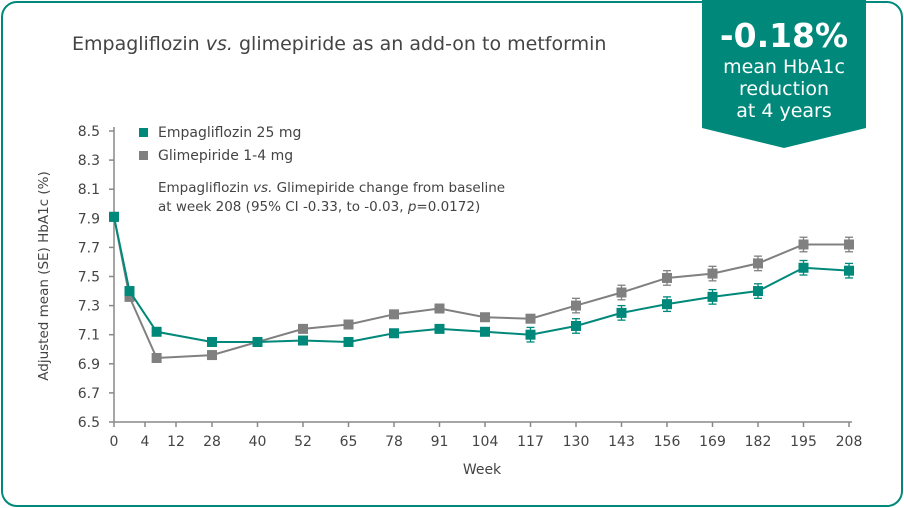 Image resolution: width=904 pixels, height=508 pixels. What do you see at coordinates (440, 442) in the screenshot?
I see `x-tick-label: 91` at bounding box center [440, 442].